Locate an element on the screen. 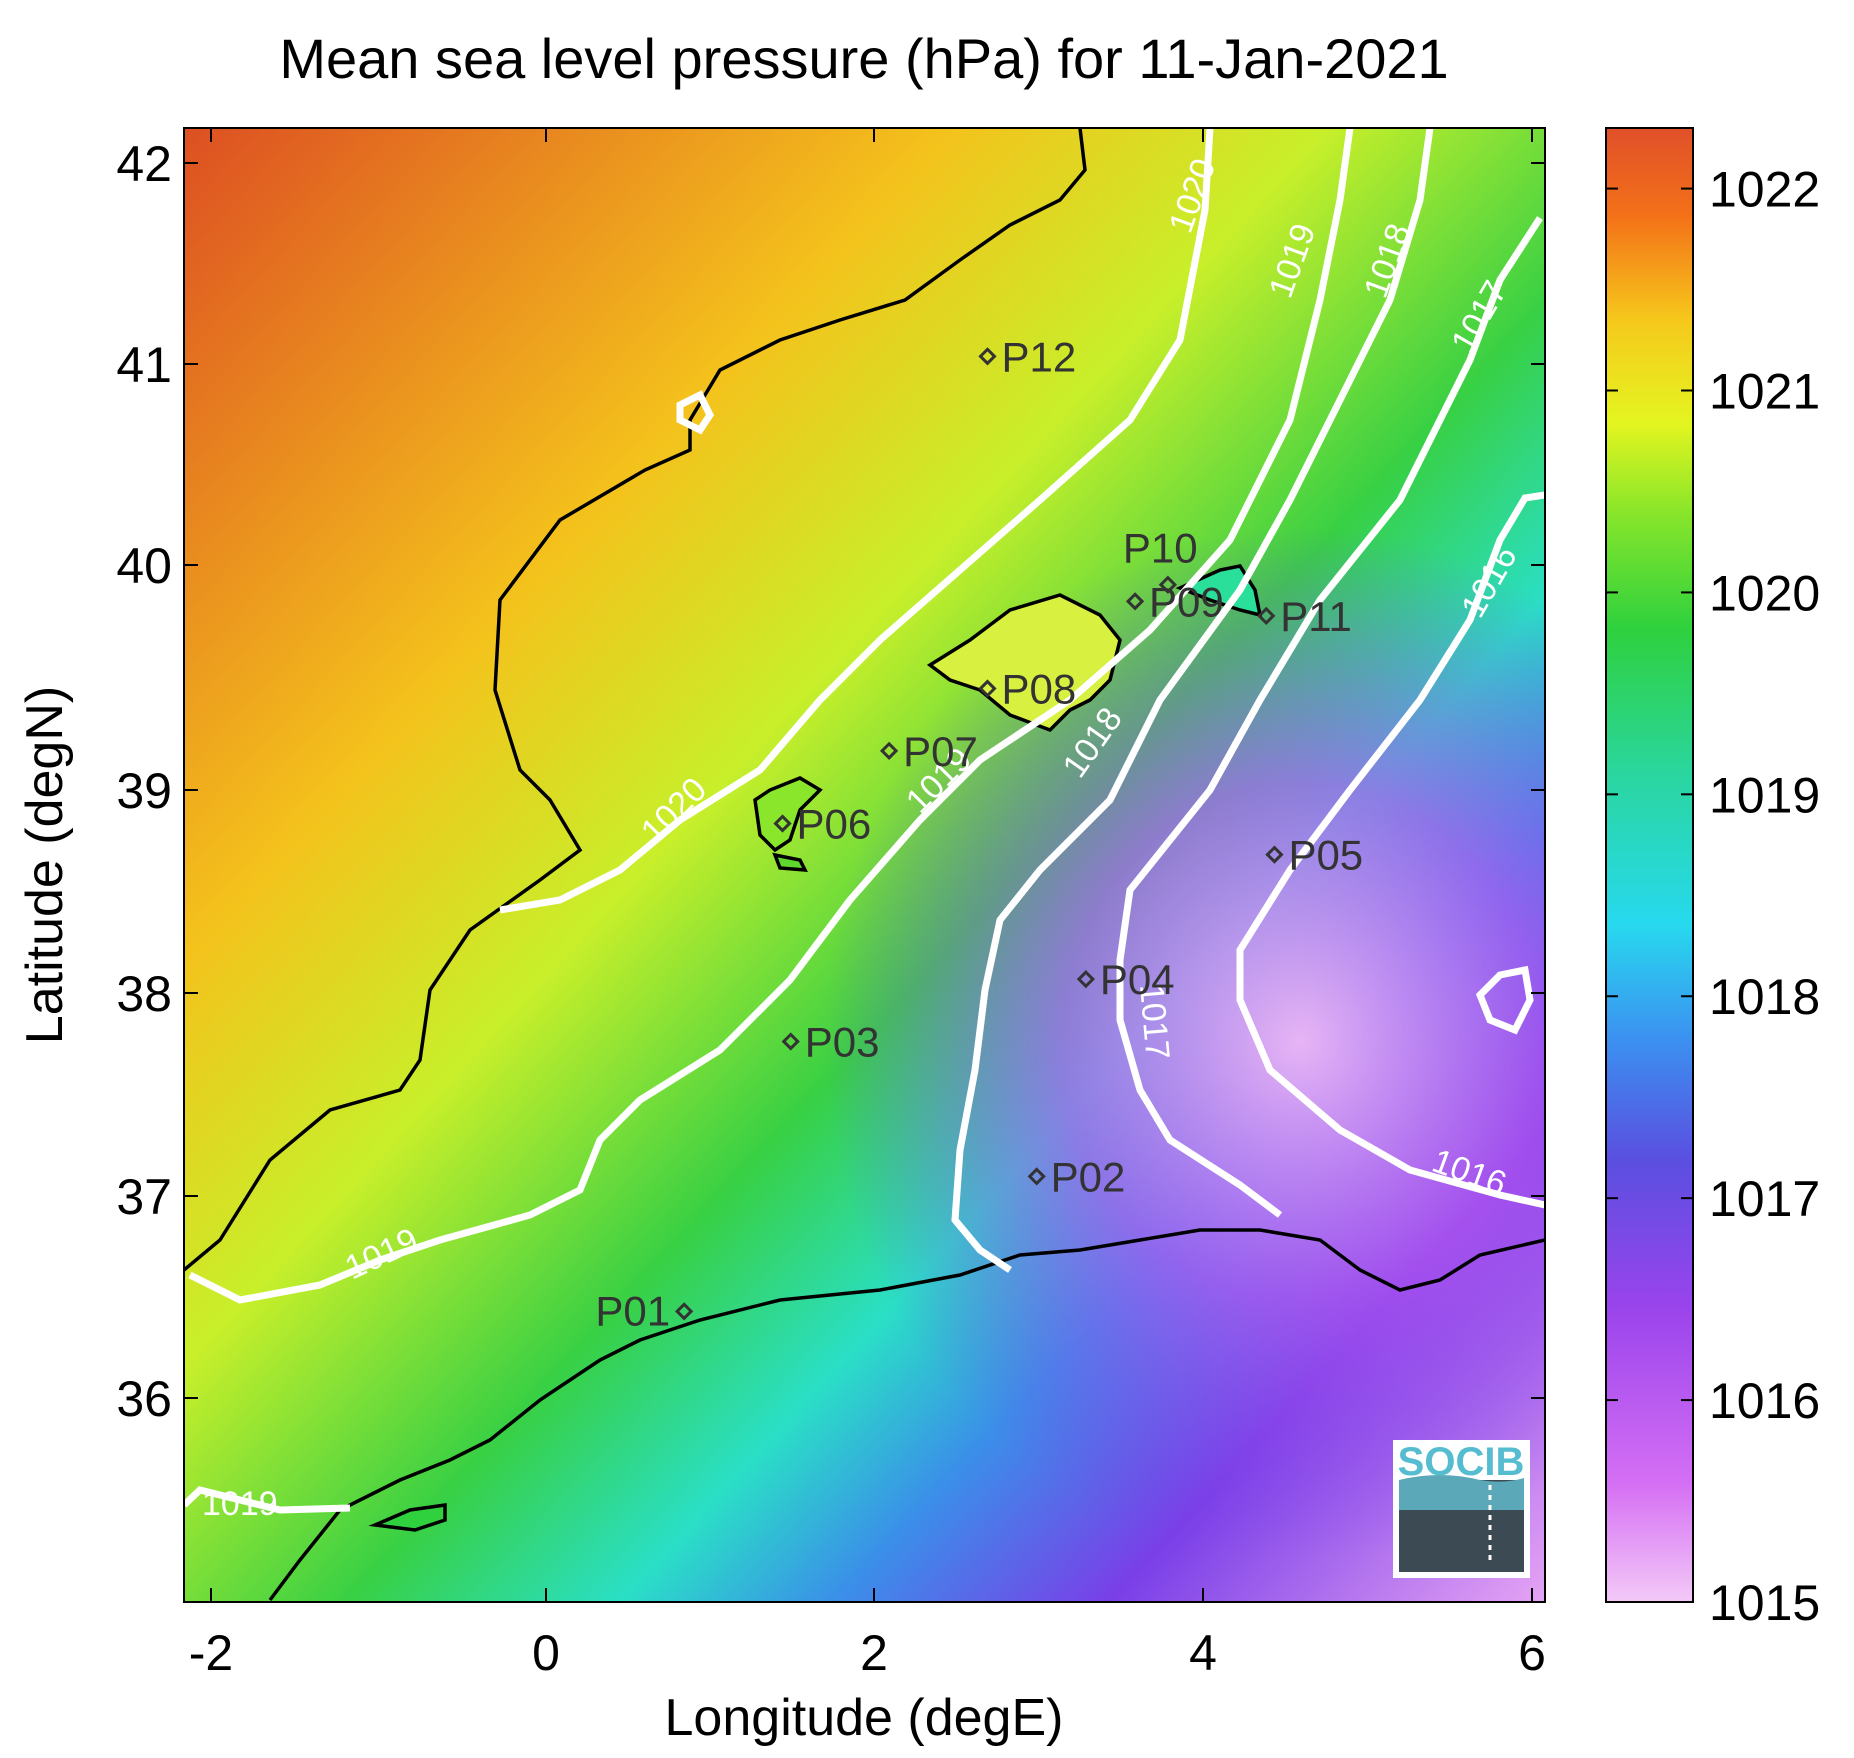 This screenshot has width=1854, height=1758. y-tick-label: 41 is located at coordinates (144, 365).